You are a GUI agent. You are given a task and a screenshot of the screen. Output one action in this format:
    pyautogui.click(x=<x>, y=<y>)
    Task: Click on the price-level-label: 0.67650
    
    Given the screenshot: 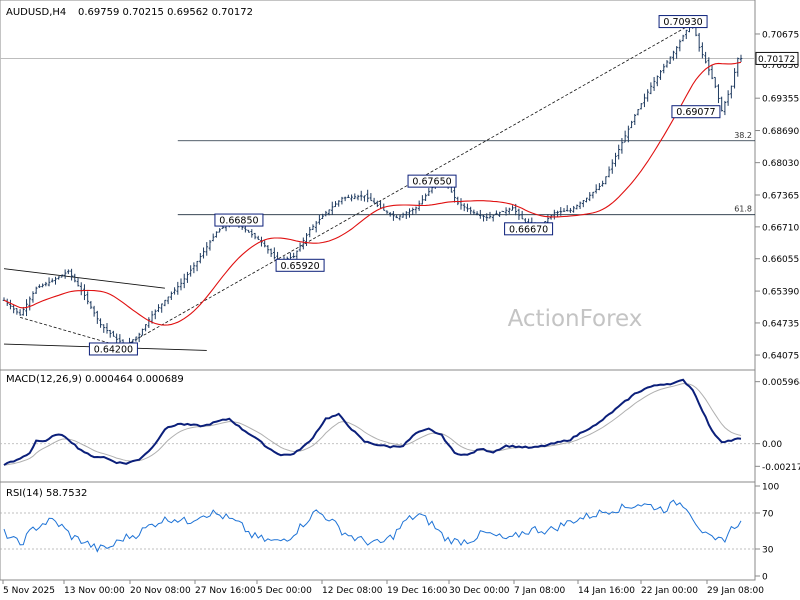 What is the action you would take?
    pyautogui.click(x=432, y=181)
    